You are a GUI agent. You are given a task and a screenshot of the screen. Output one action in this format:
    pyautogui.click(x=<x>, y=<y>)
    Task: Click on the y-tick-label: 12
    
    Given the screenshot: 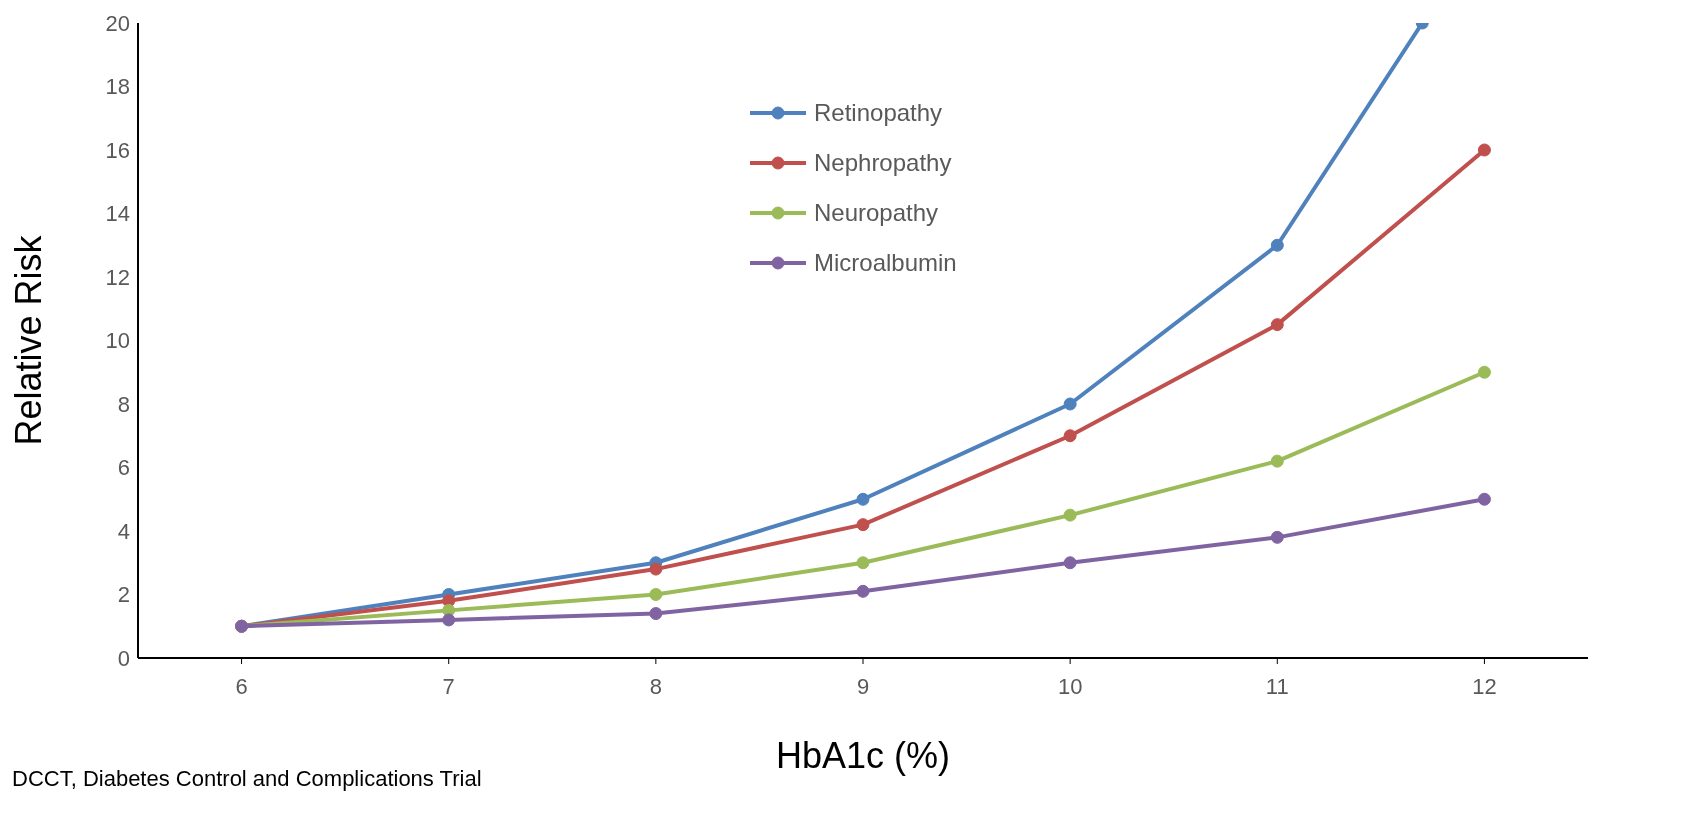 What is the action you would take?
    pyautogui.click(x=117, y=277)
    